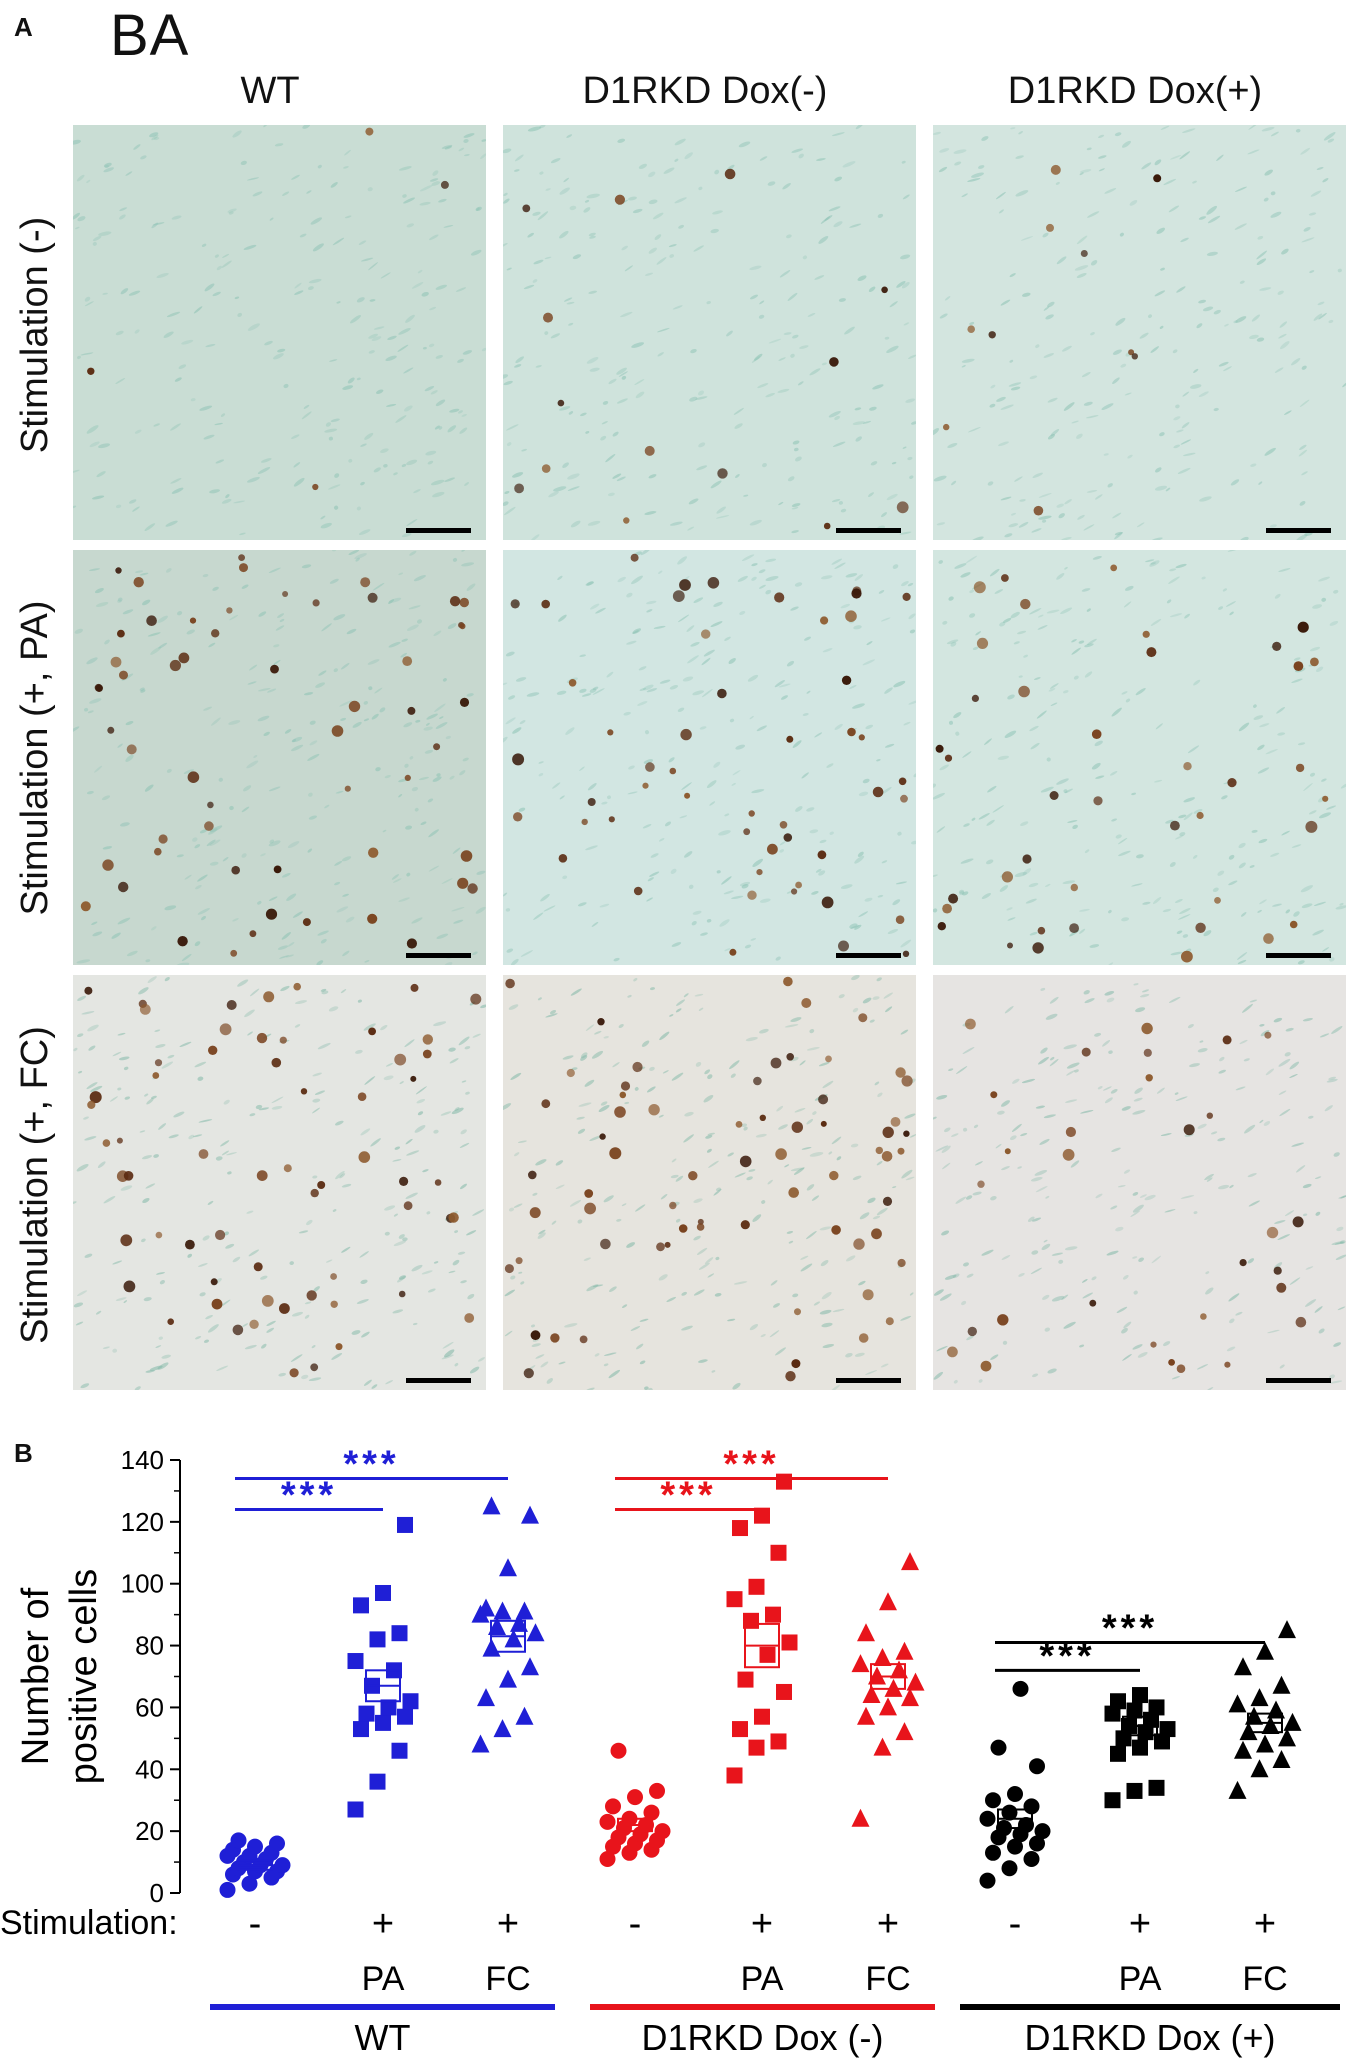 Image resolution: width=1355 pixels, height=2058 pixels. Describe the element at coordinates (762, 2037) in the screenshot. I see `group-label: D1RKD Dox (-)` at that location.